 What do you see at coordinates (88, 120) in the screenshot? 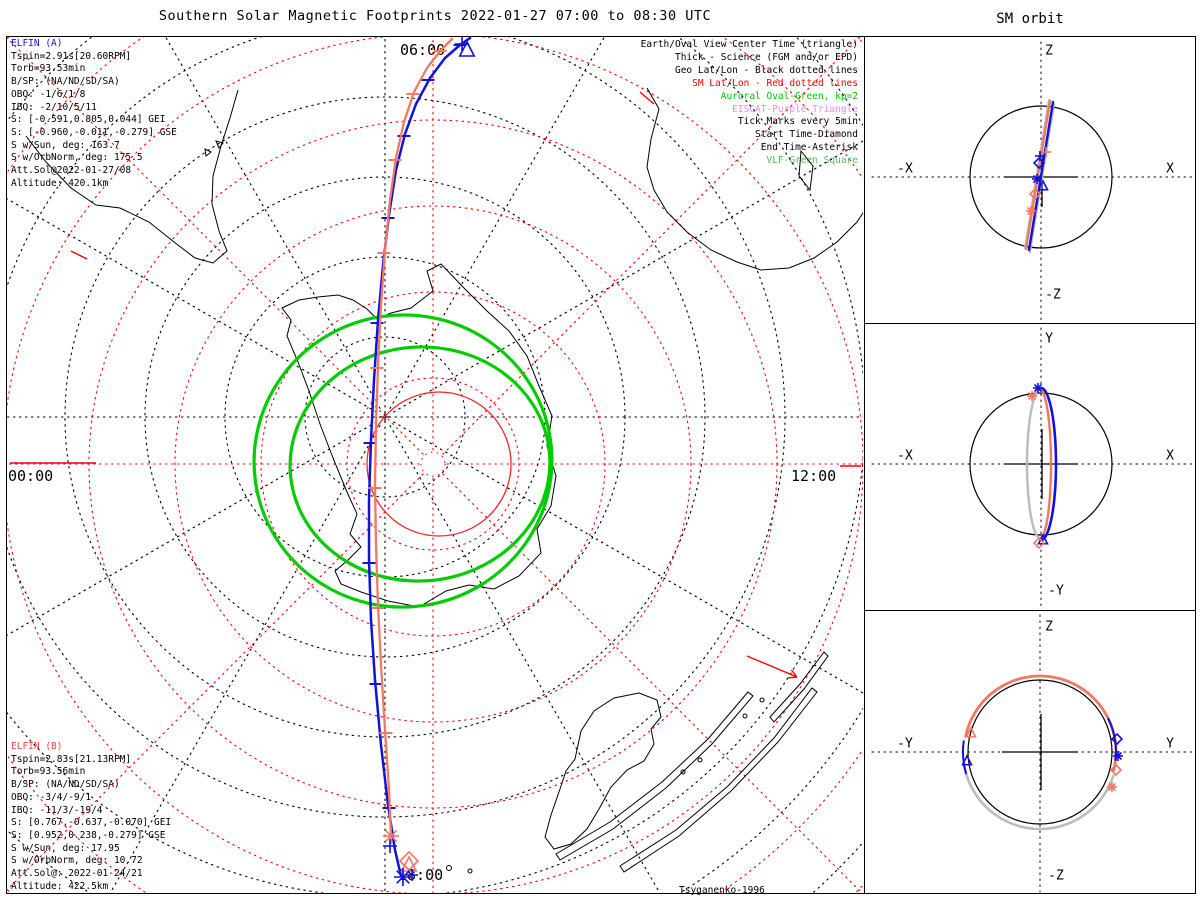
I see `info-line: S: [-0.591,0.805,0.044] GEI` at bounding box center [88, 120].